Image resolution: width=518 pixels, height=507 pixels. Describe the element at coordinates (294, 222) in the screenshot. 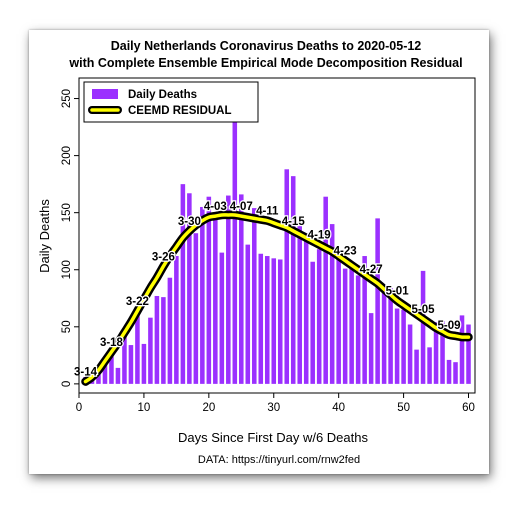

I see `date-label-4-15: 4-15` at that location.